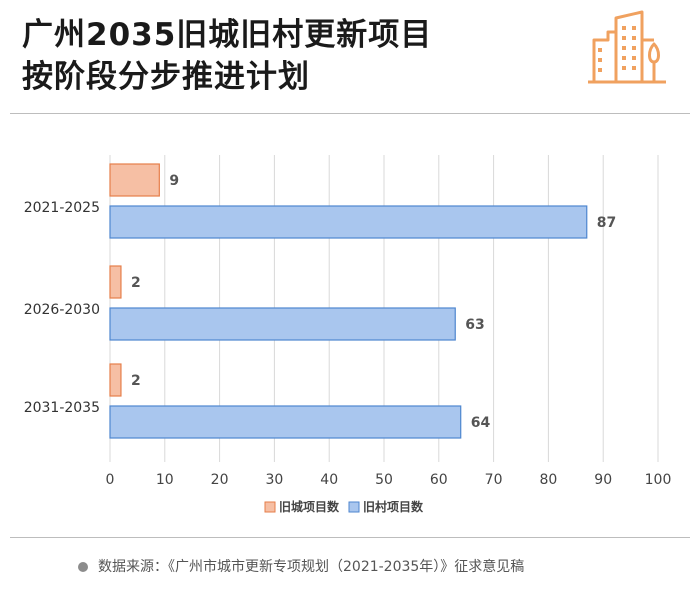  What do you see at coordinates (344, 506) in the screenshot?
I see `legend: 旧城项目数 旧村项目数` at bounding box center [344, 506].